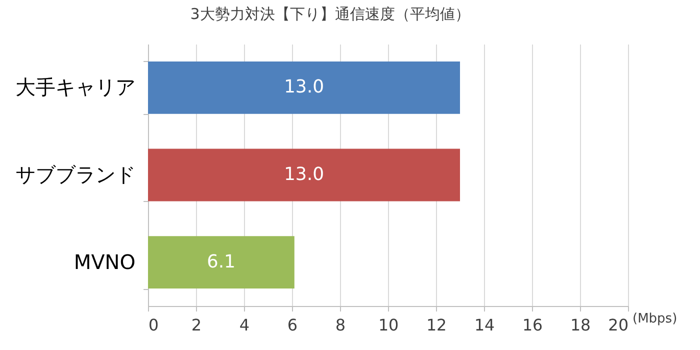 The height and width of the screenshot is (350, 700). What do you see at coordinates (330, 14) in the screenshot?
I see `chart-title: 3大勢力対決【下り】通信速度（平均値）` at bounding box center [330, 14].